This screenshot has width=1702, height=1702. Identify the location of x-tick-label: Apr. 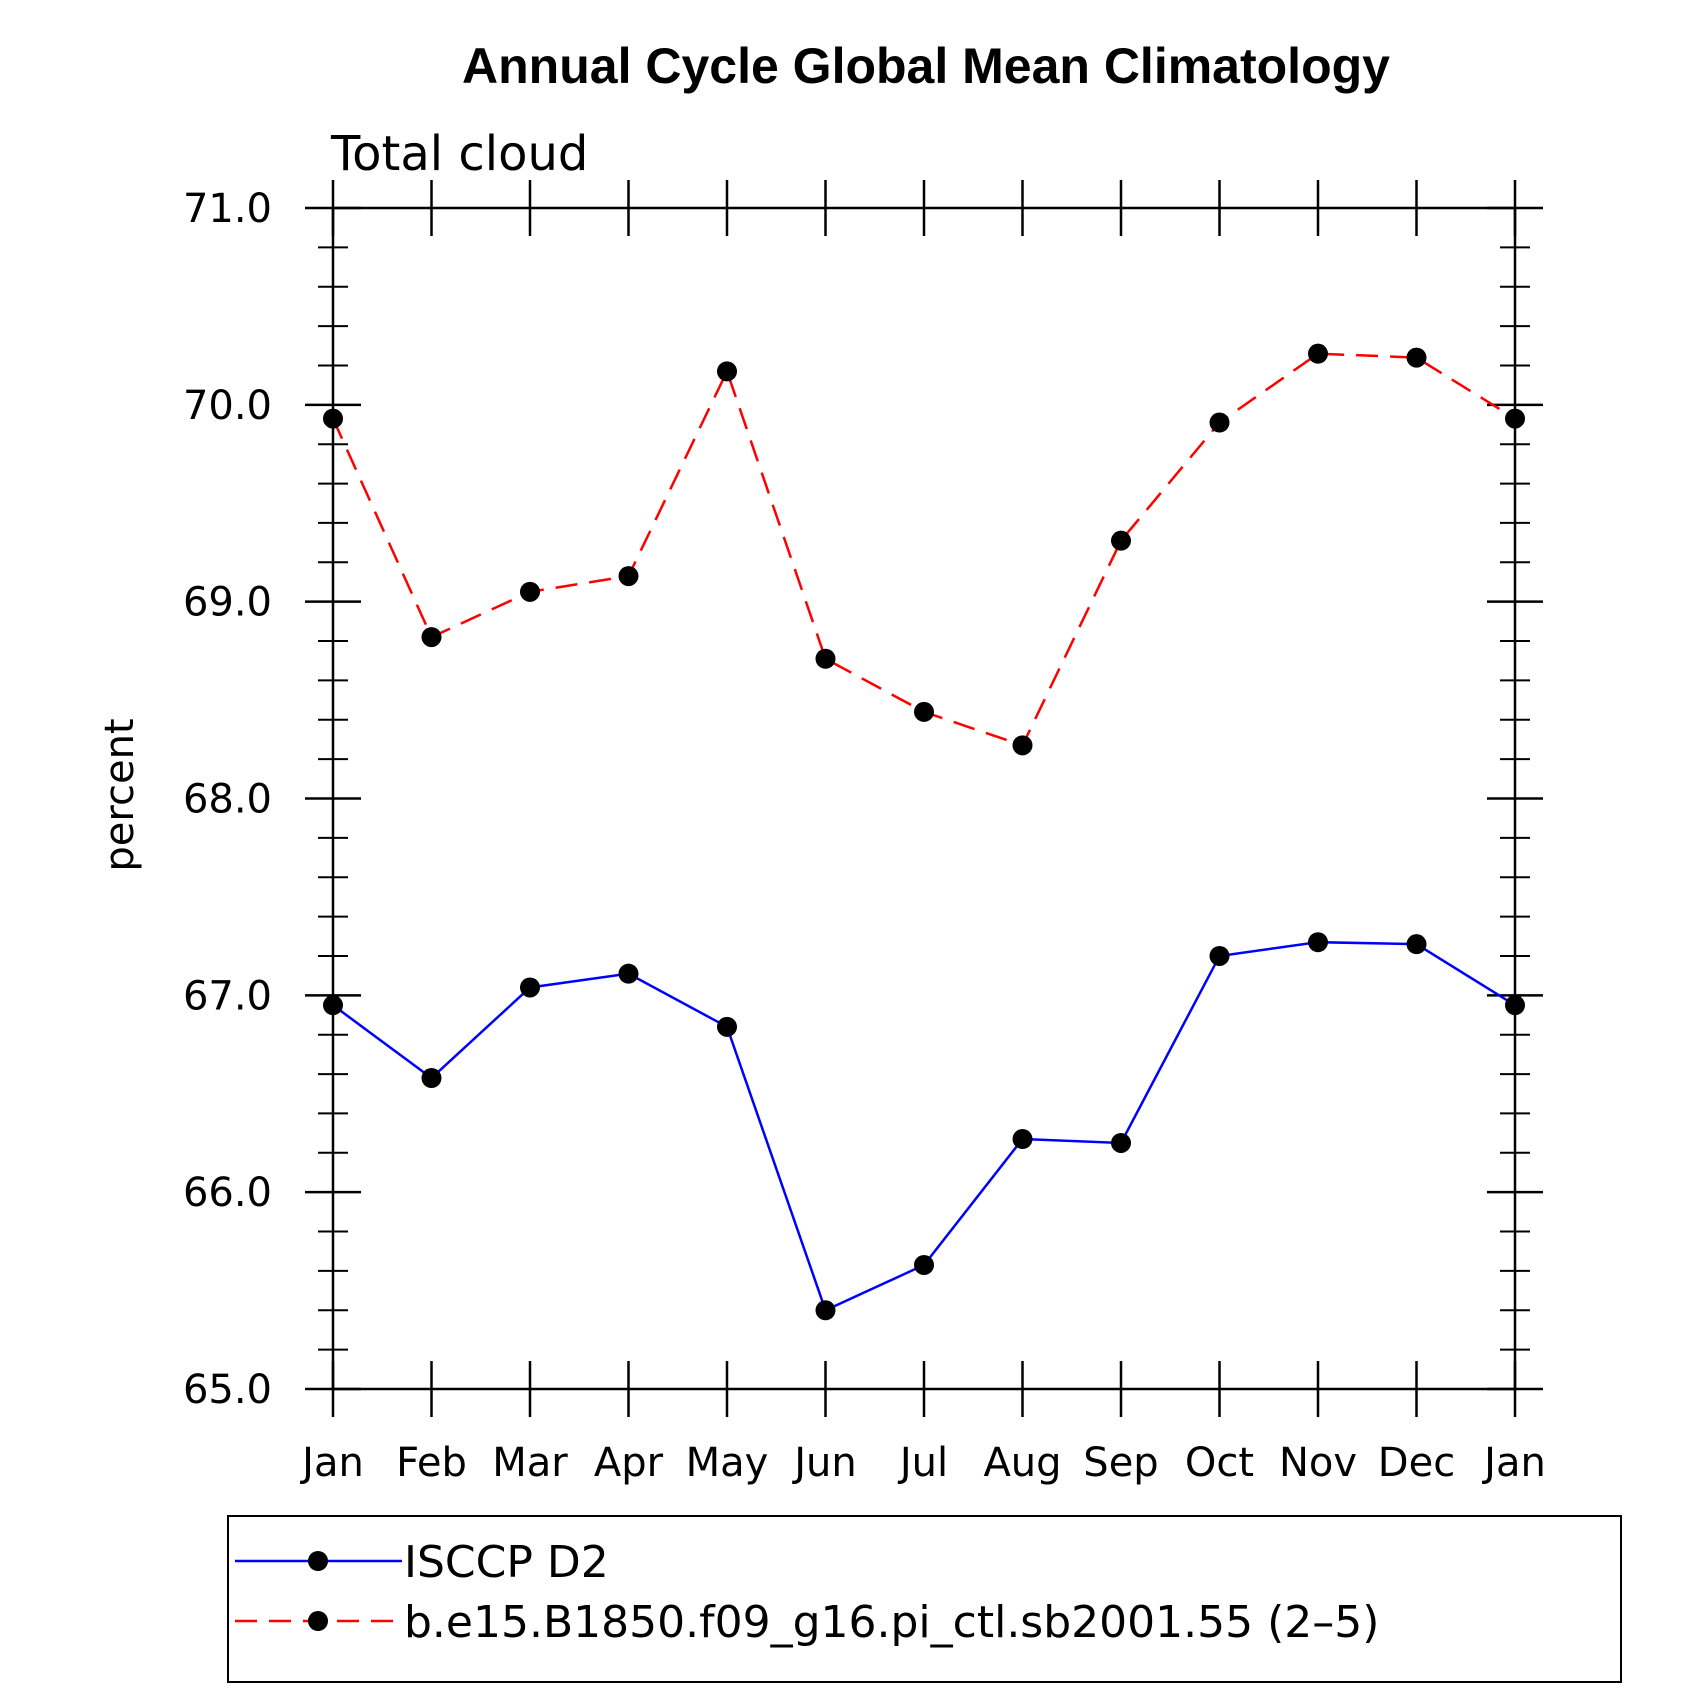
(629, 1463).